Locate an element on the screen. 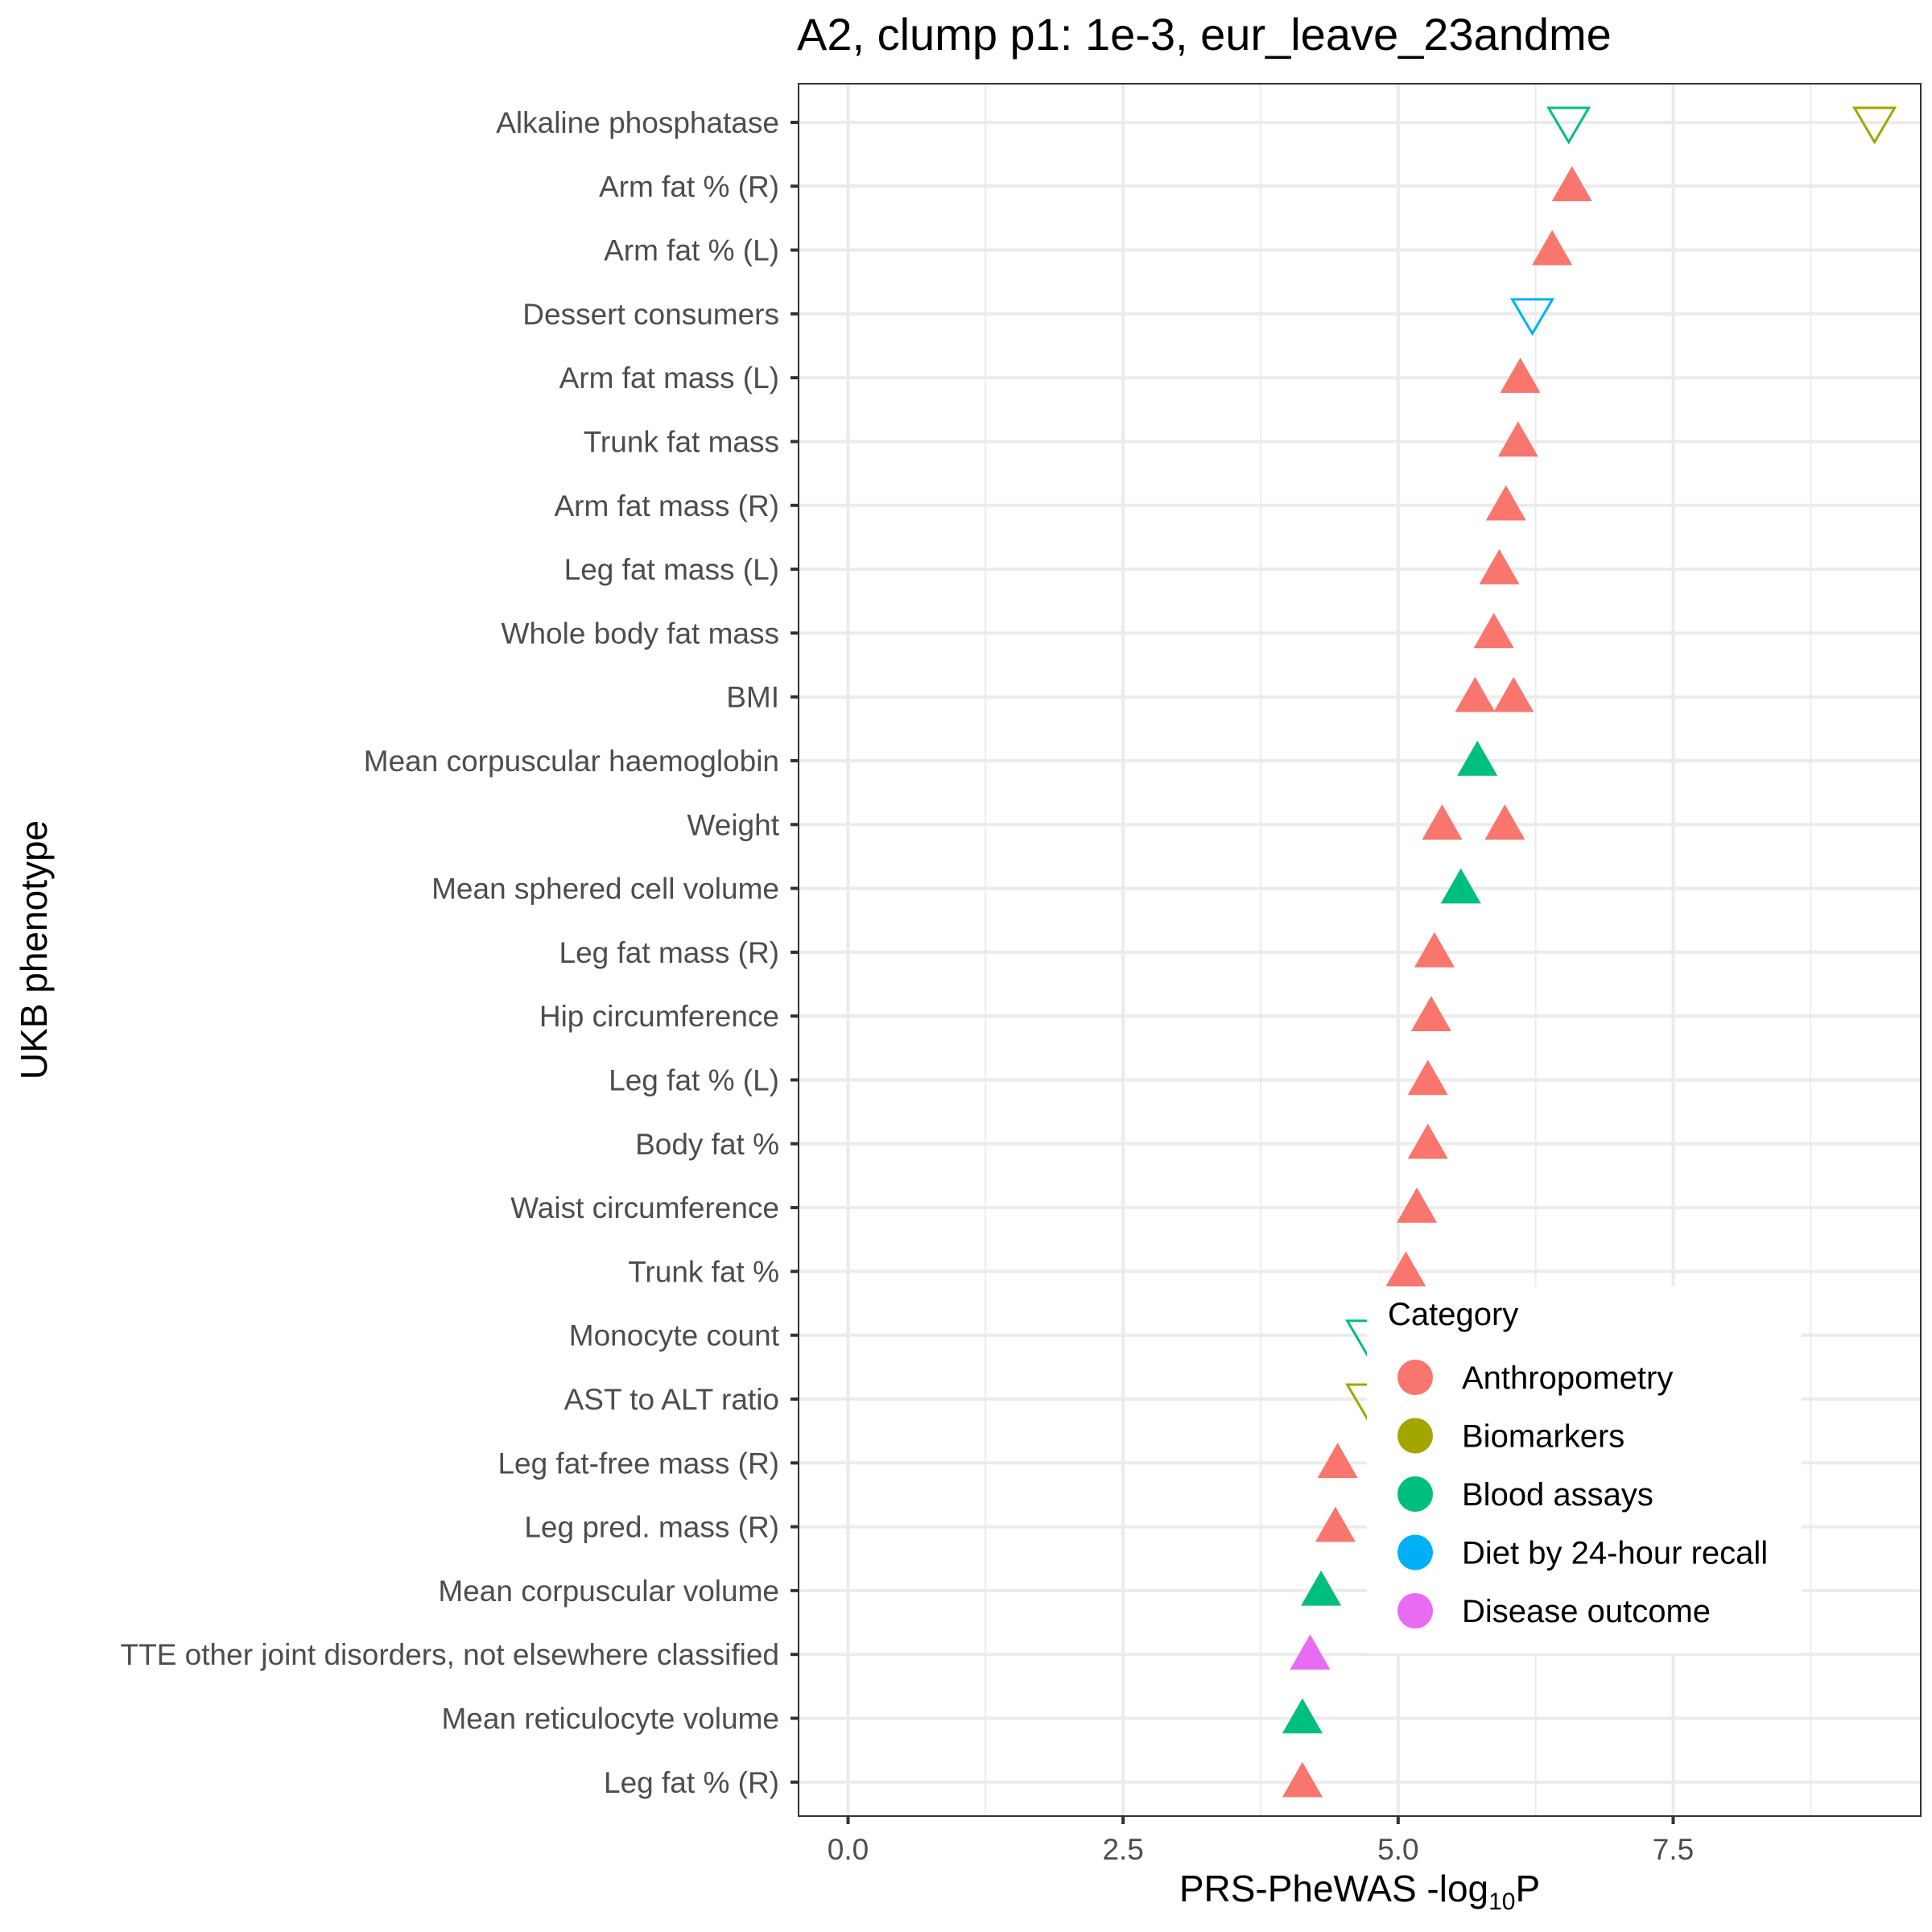 The width and height of the screenshot is (1932, 1932). y-tick-label-arm-fat-mass-l: Arm fat mass (L) is located at coordinates (669, 377).